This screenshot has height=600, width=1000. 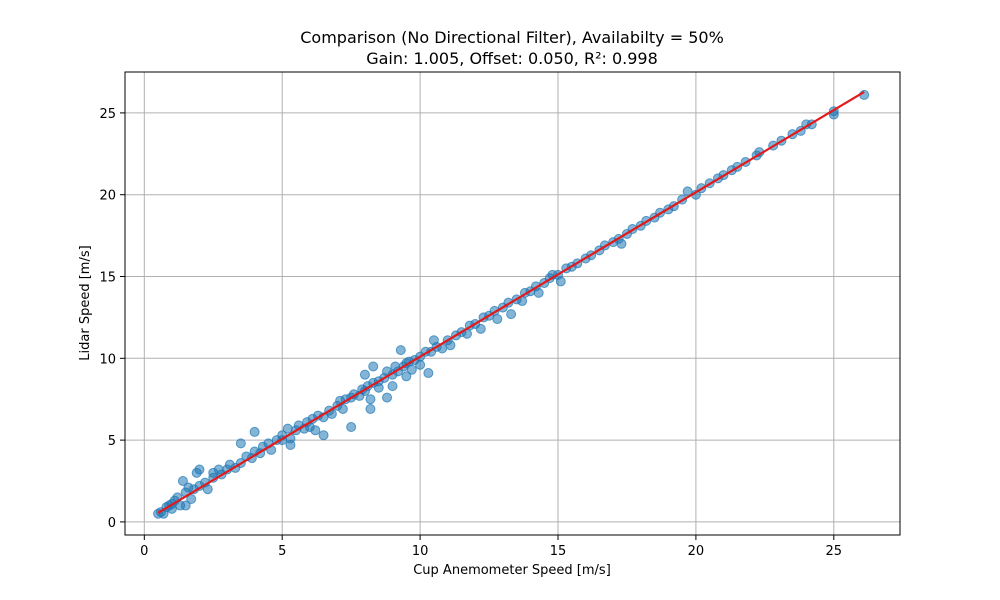 What do you see at coordinates (512, 58) in the screenshot?
I see `chart-subtitle: Gain: 1.005, Offset: 0.050, R²: 0.998` at bounding box center [512, 58].